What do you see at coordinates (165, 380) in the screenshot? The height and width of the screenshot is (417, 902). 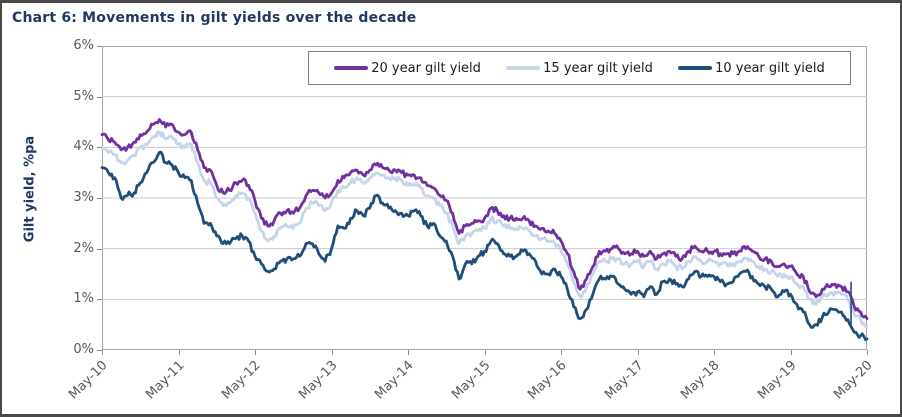 I see `x-tick-label: May-11` at bounding box center [165, 380].